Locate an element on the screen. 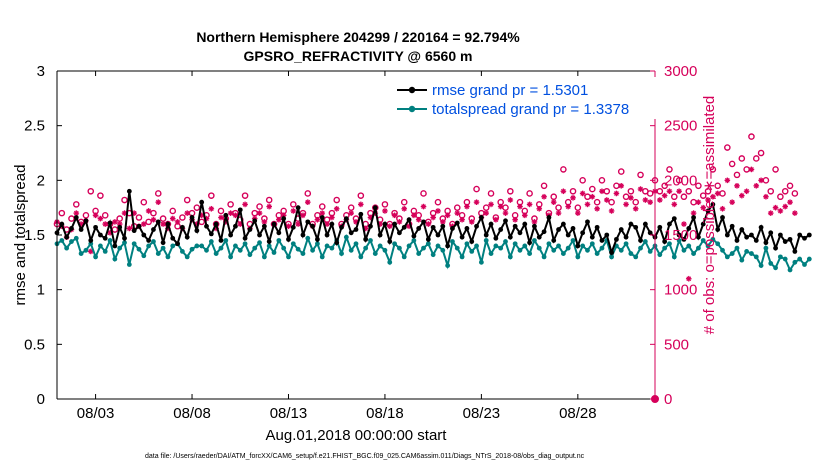 The height and width of the screenshot is (470, 830). y-right-tick-label: 3000 is located at coordinates (680, 71).